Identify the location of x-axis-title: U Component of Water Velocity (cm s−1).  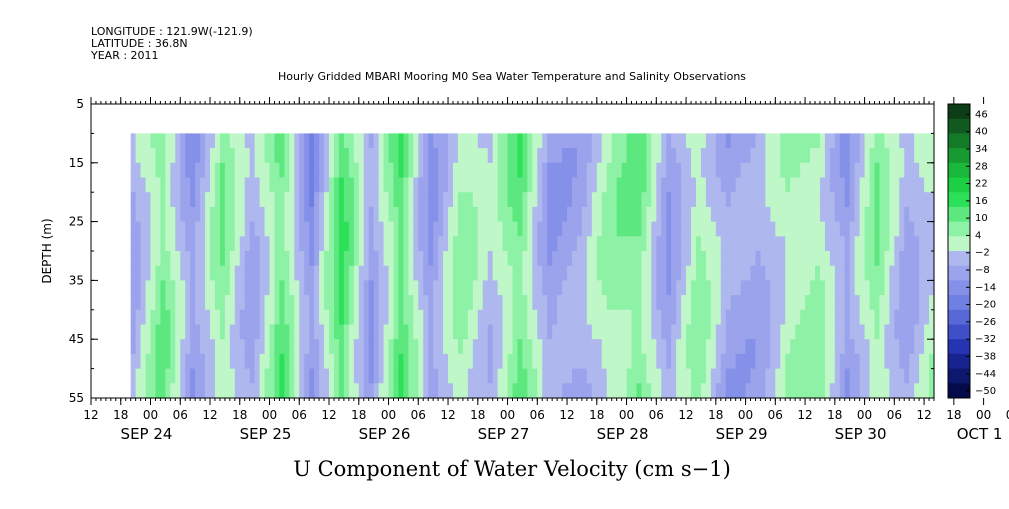
(512, 469).